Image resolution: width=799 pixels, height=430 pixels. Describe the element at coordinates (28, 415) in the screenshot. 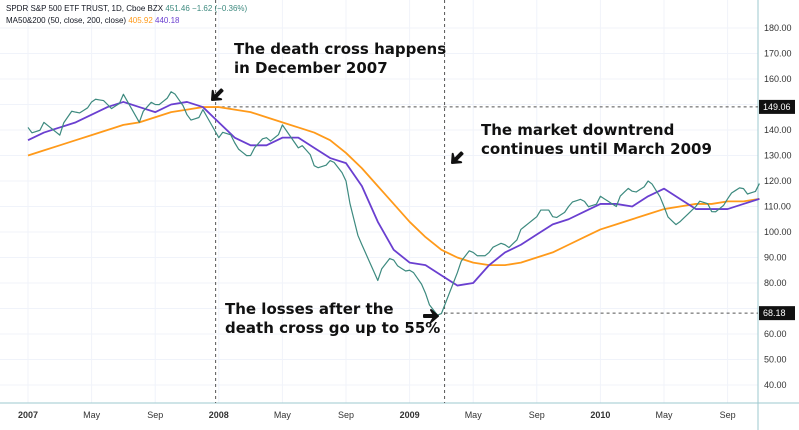

I see `x-tick-label: 2007` at that location.